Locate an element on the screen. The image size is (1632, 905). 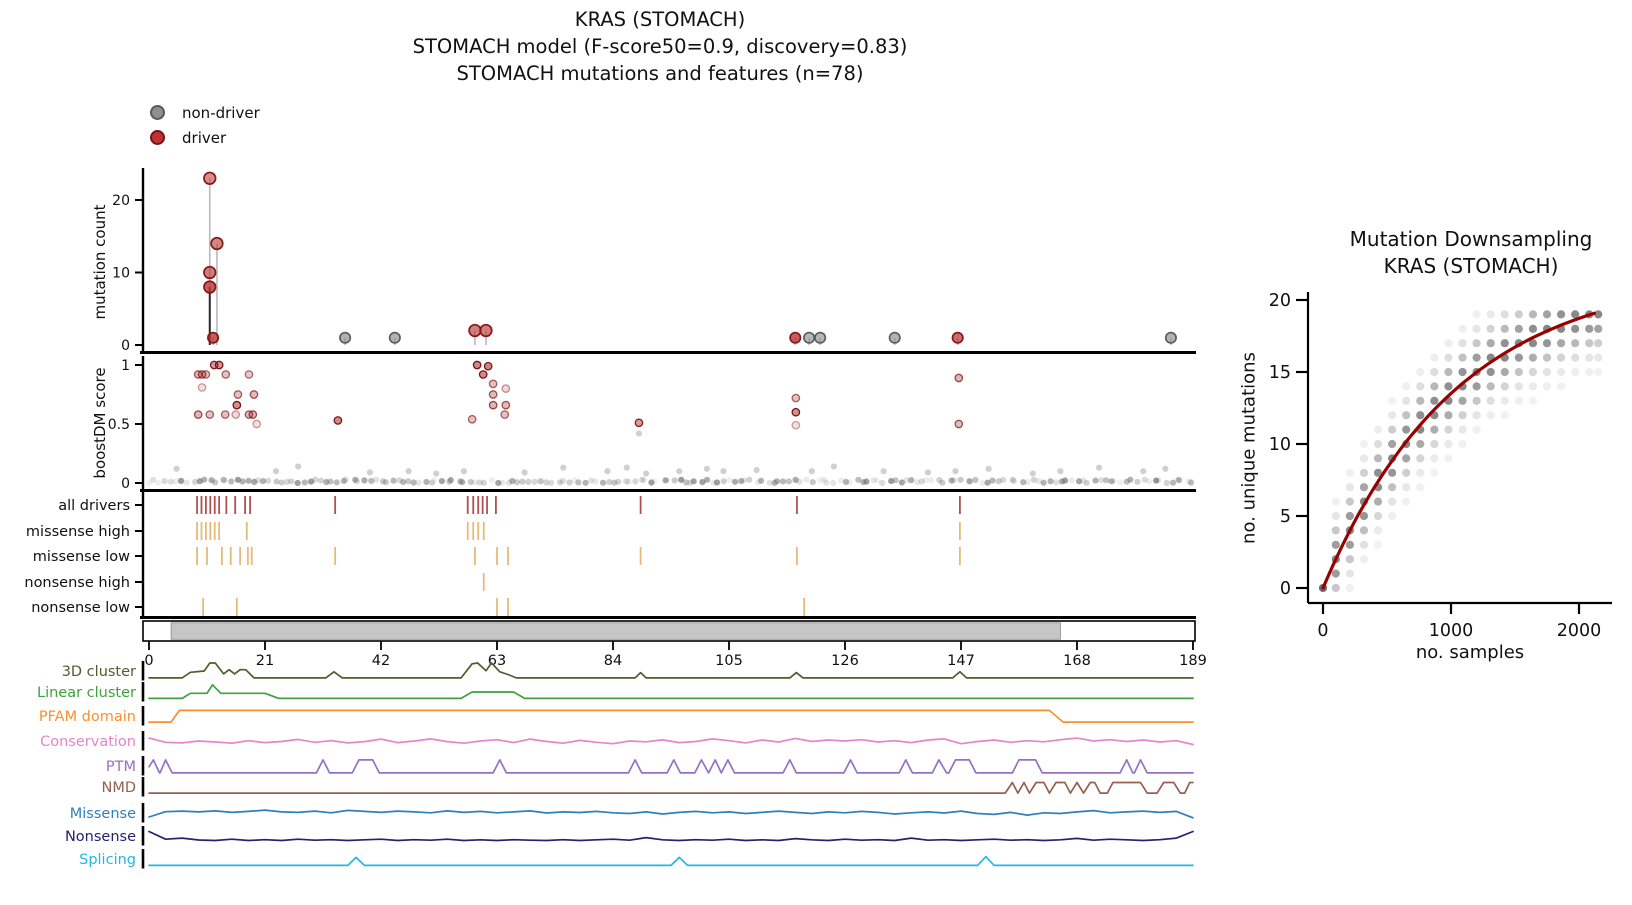
domain-track is located at coordinates (669, 631).